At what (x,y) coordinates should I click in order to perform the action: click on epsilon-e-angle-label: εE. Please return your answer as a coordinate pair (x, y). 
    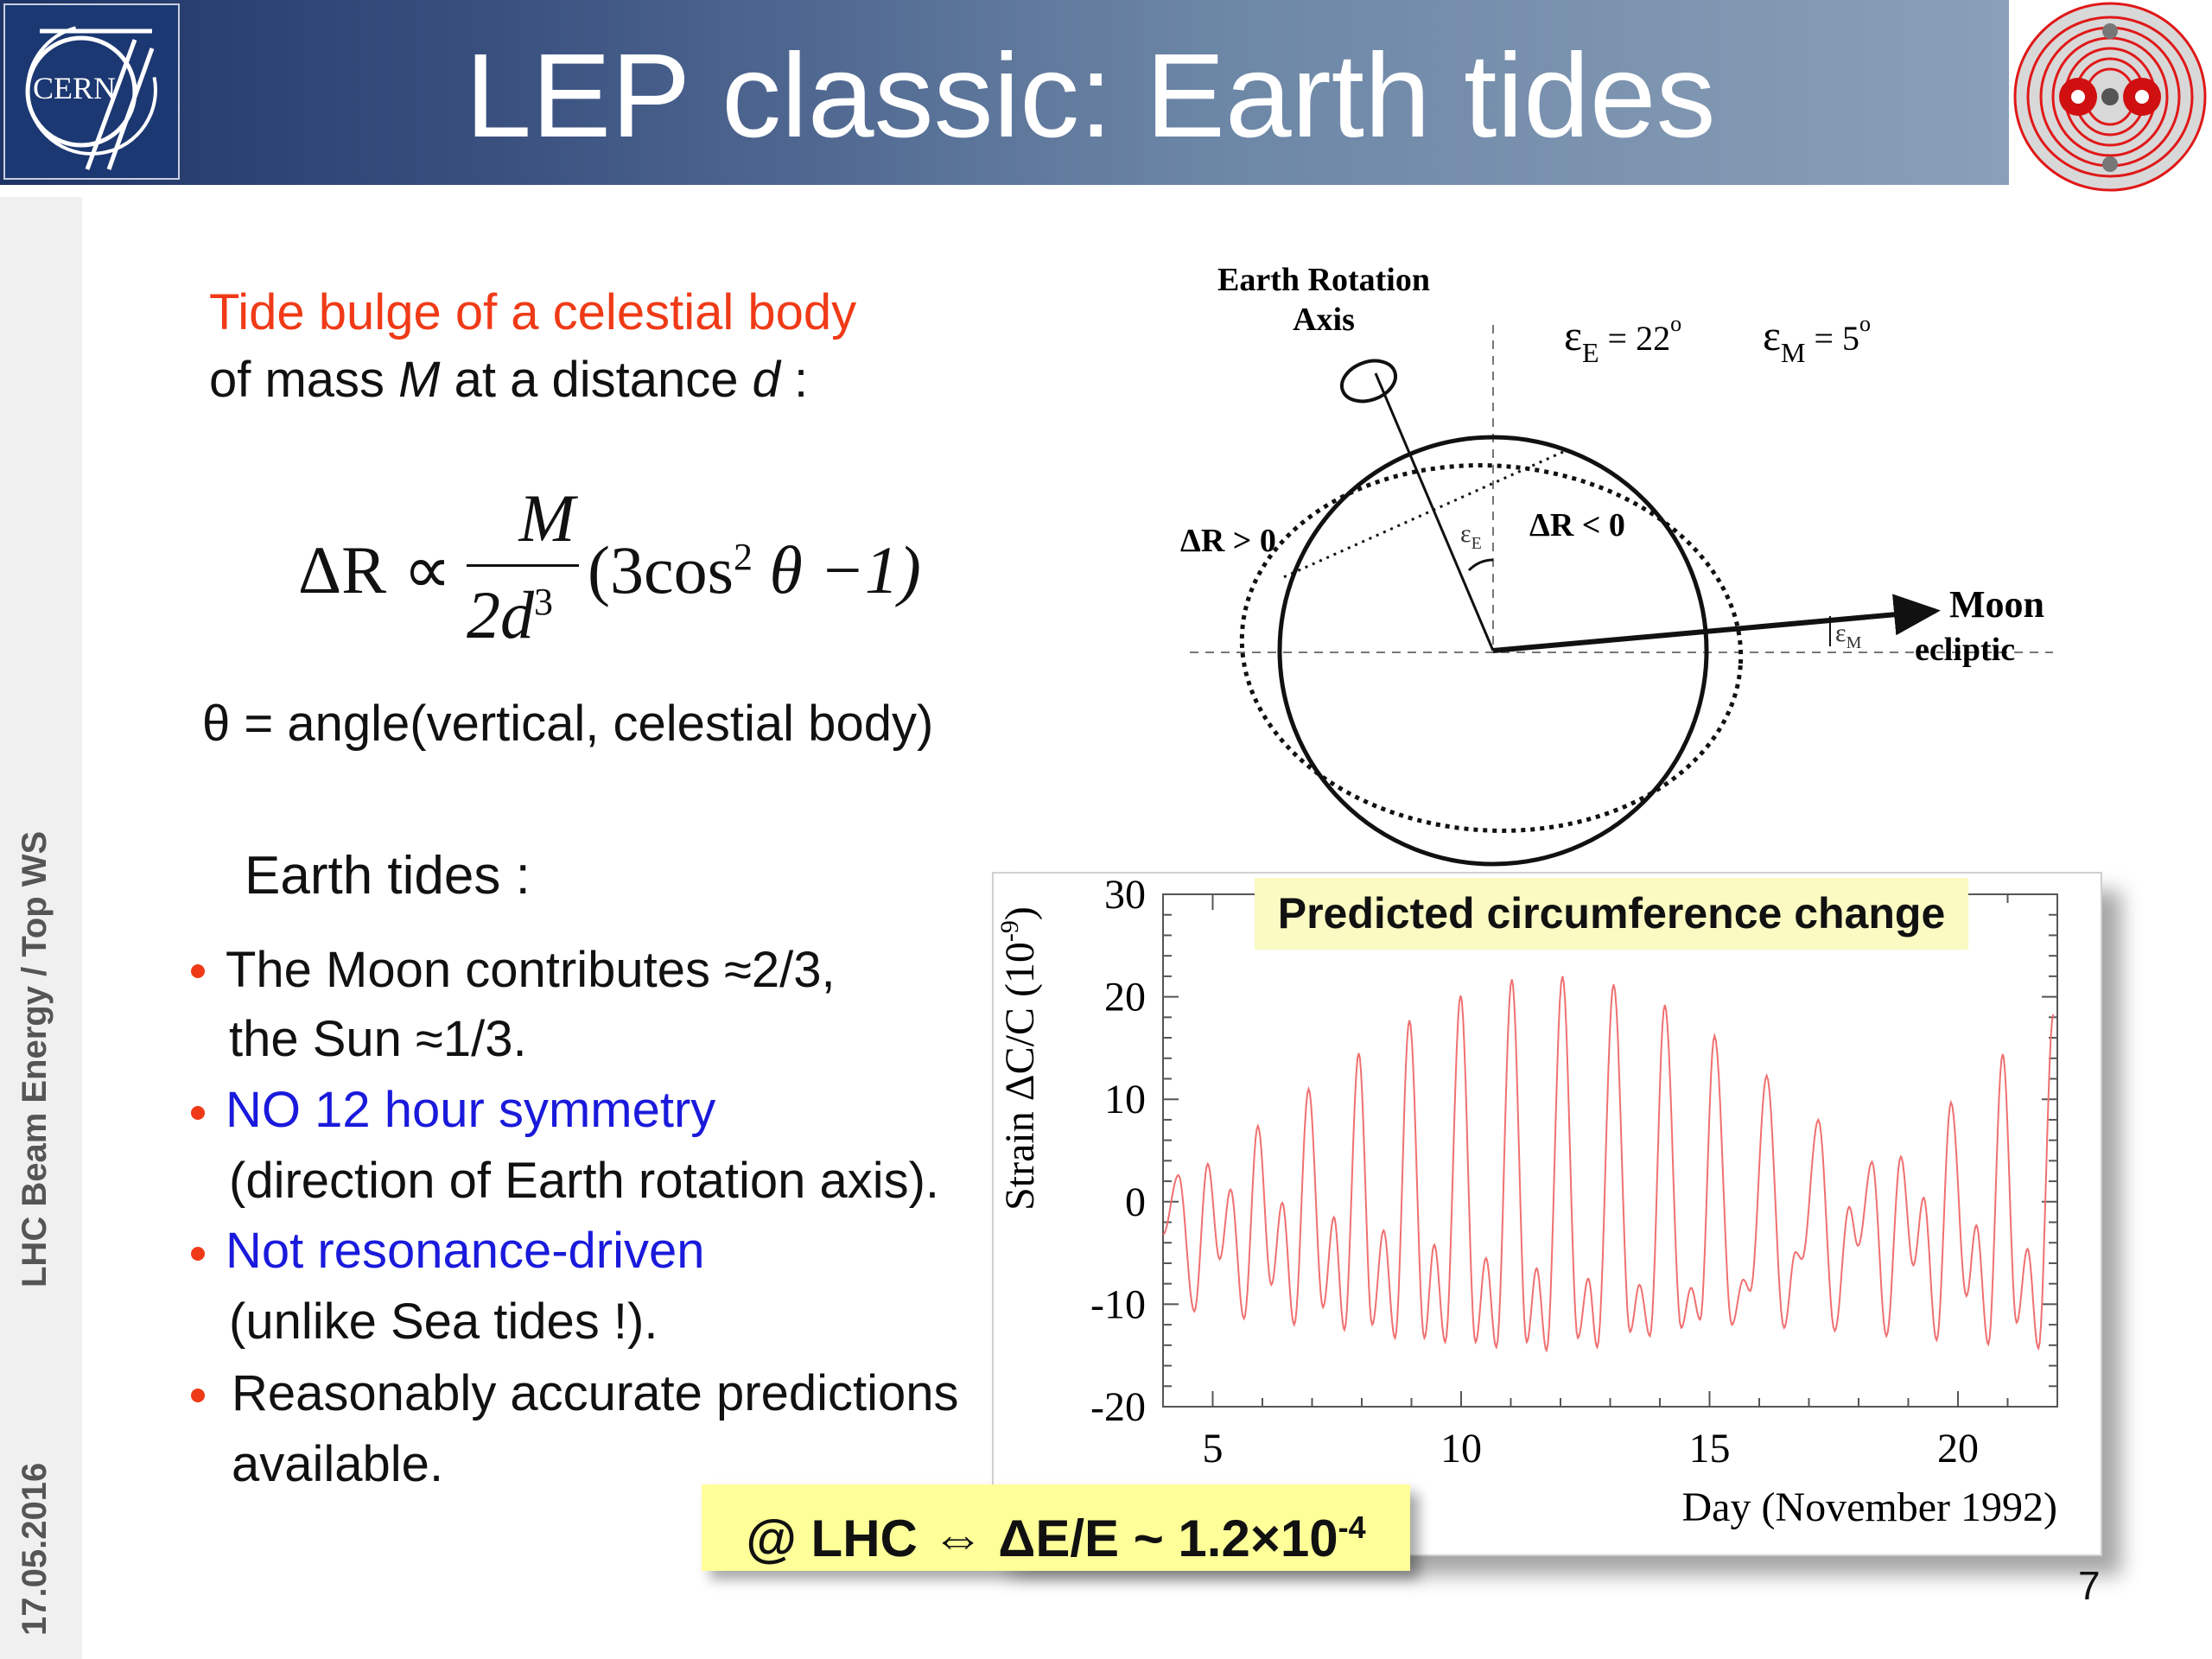
    Looking at the image, I should click on (1471, 536).